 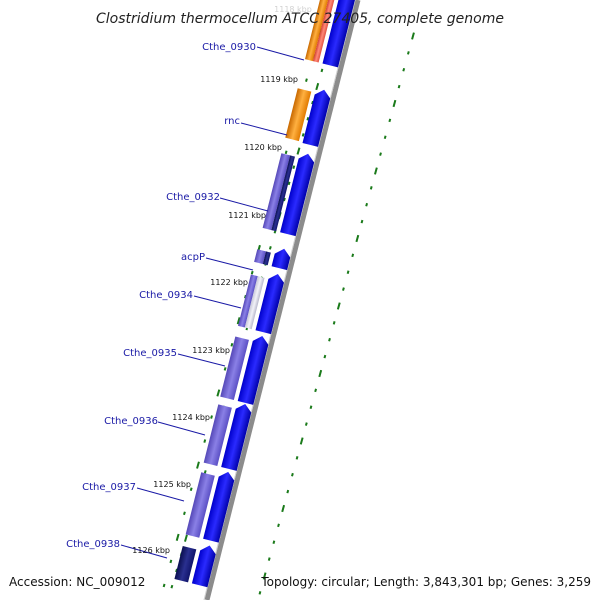 What do you see at coordinates (279, 79) in the screenshot?
I see `kbp-label-1119: 1119 kbp` at bounding box center [279, 79].